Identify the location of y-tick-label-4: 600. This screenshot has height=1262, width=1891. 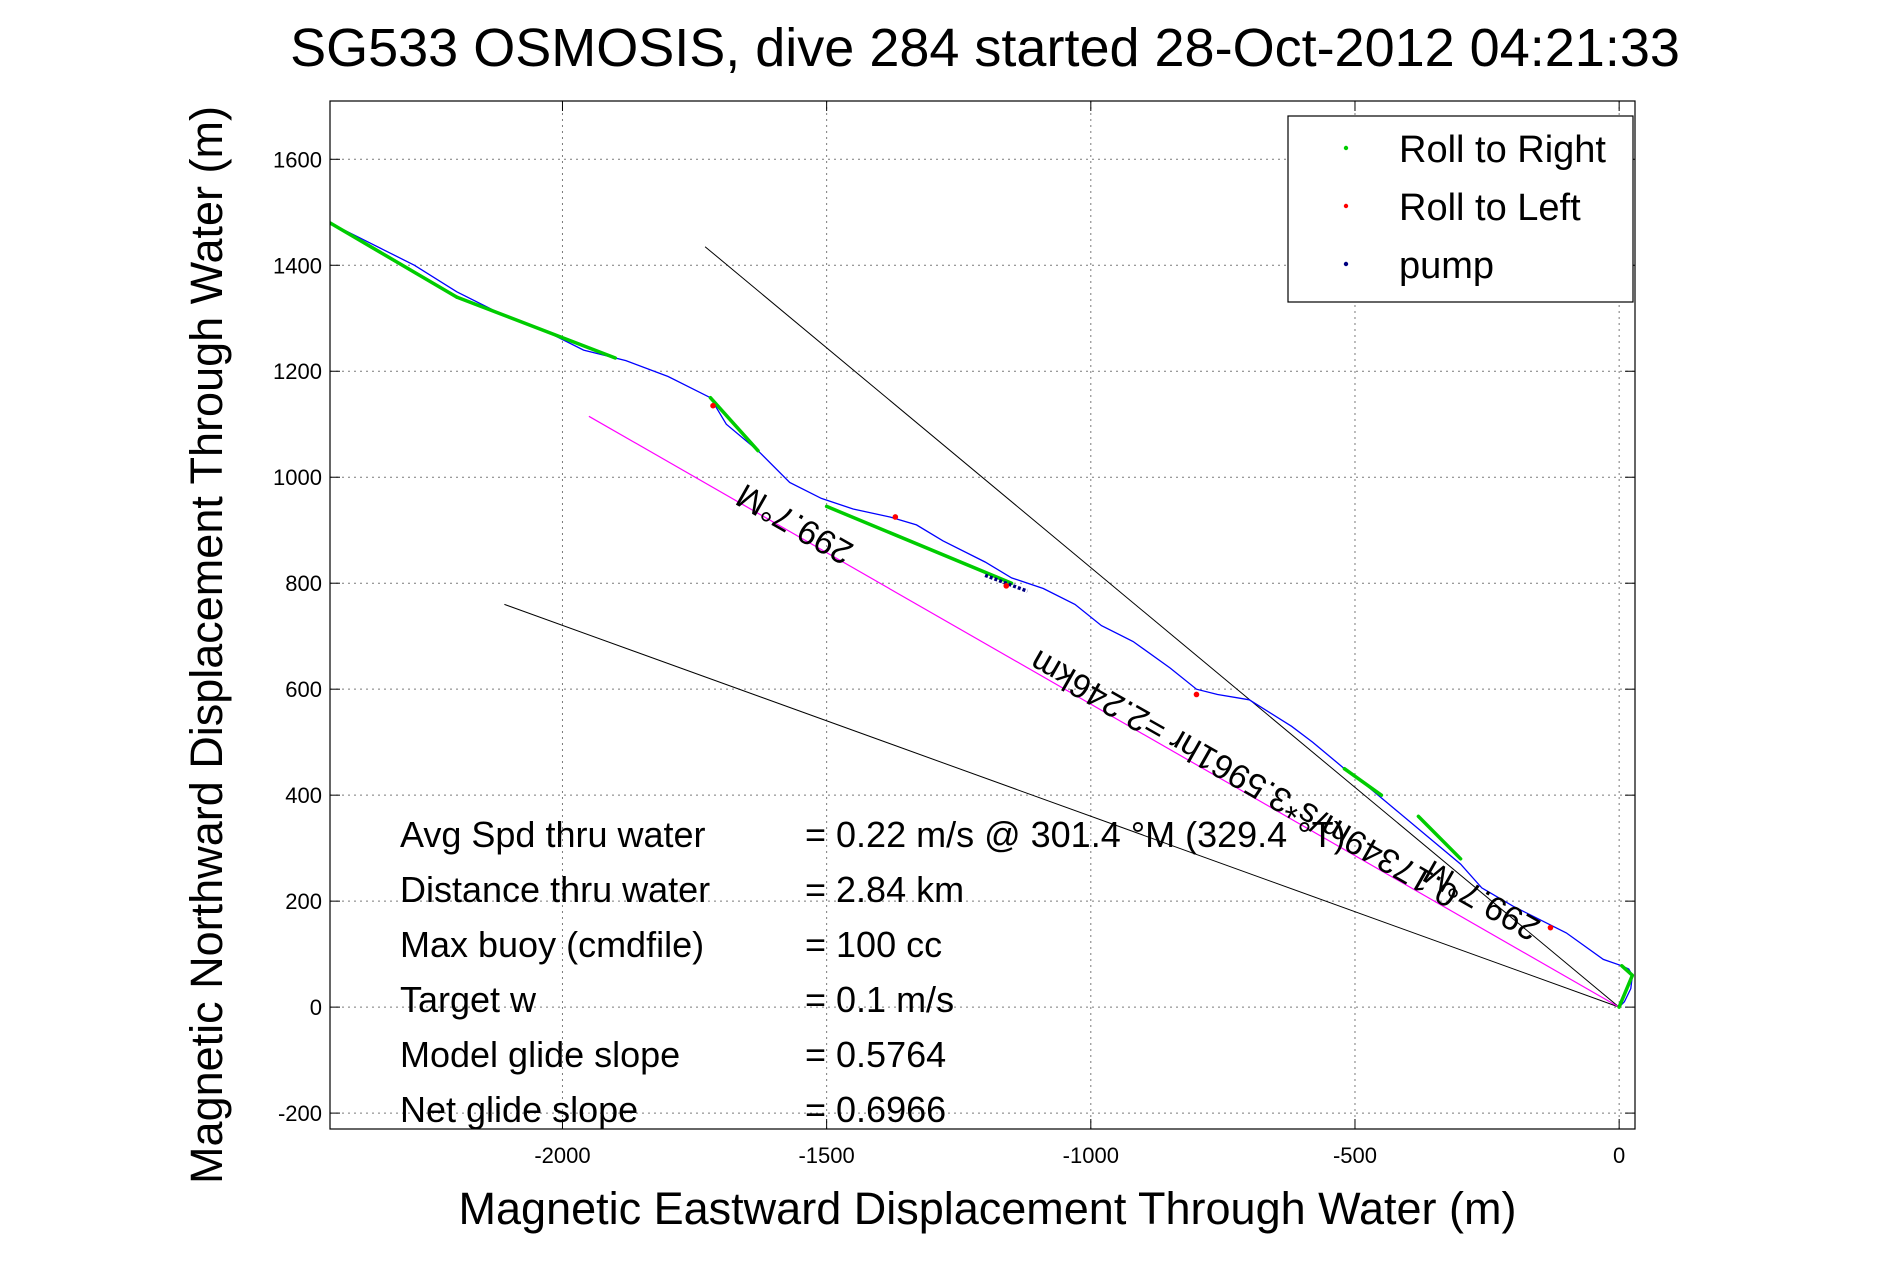
(303, 689).